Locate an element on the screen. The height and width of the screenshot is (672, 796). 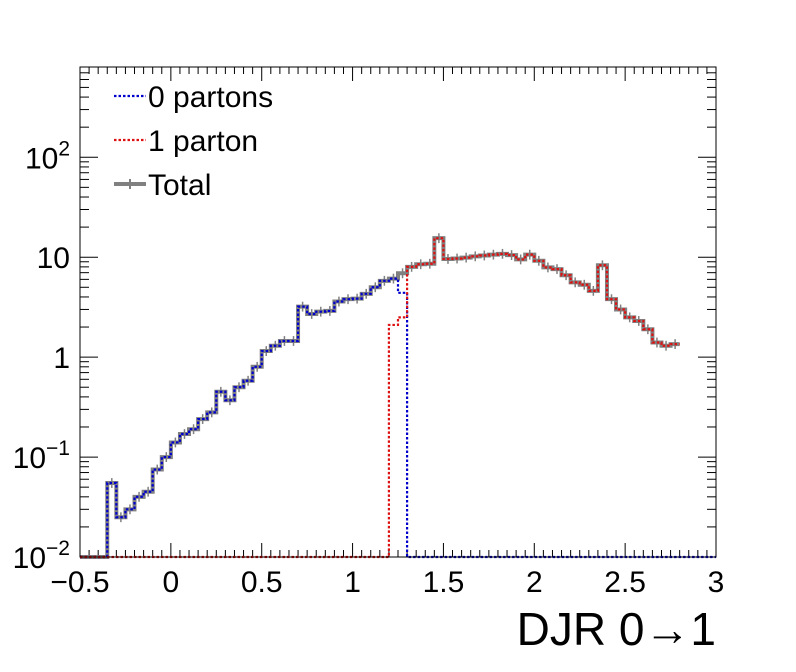
y-tick-exponent: −1 is located at coordinates (58, 448).